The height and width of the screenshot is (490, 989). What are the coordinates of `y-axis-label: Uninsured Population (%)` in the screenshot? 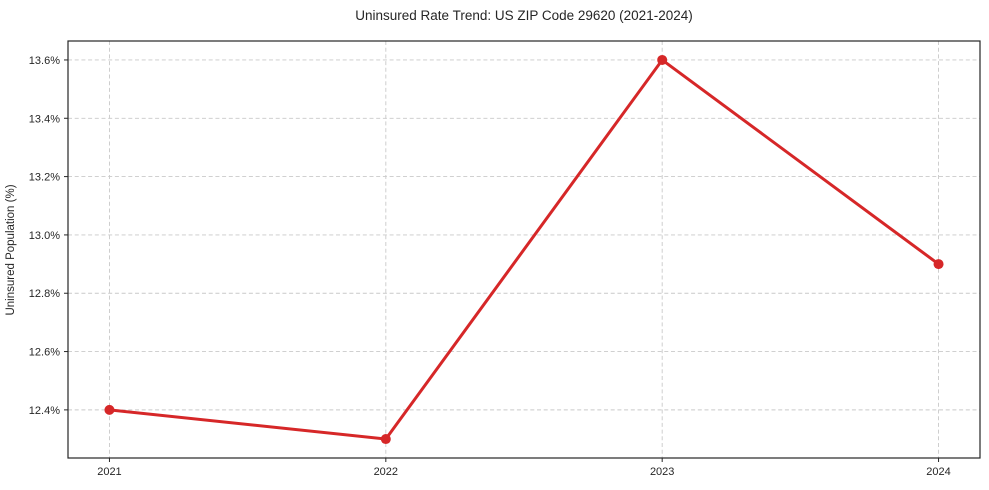 It's located at (11, 249).